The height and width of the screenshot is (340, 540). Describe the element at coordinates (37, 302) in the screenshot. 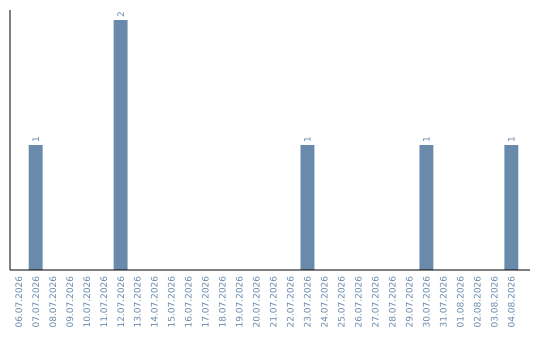

I see `x-tick-label: 07.07.2026` at that location.